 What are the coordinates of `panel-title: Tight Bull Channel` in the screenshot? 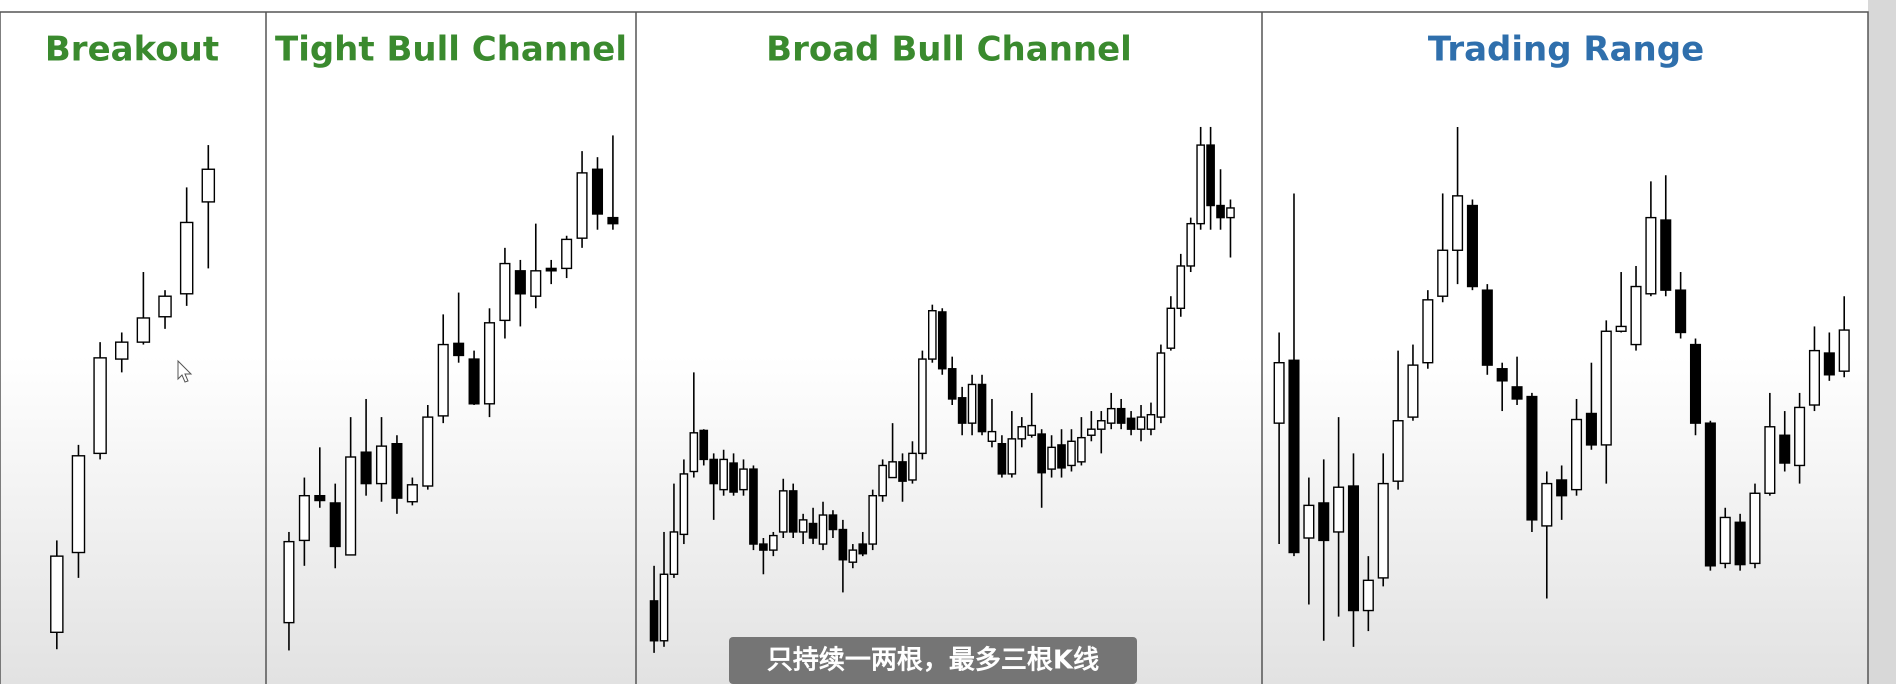 It's located at (451, 50).